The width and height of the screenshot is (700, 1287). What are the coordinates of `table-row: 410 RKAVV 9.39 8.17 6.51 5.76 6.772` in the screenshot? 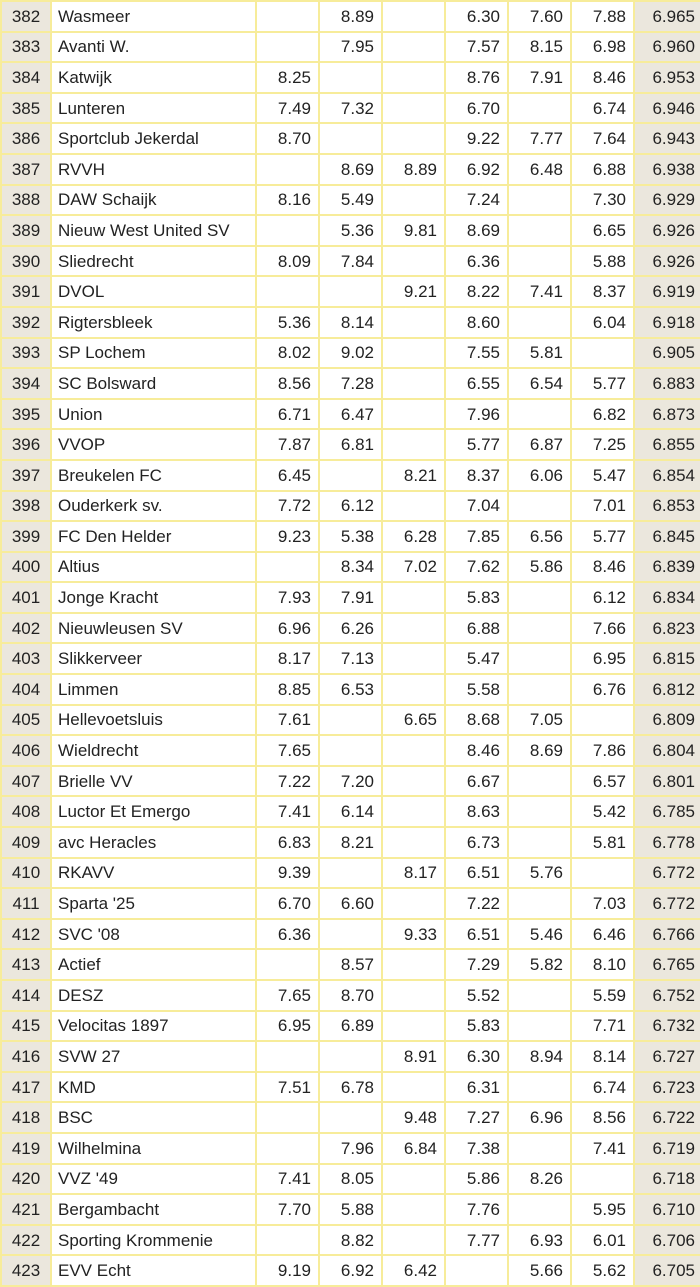 It's located at (350, 873).